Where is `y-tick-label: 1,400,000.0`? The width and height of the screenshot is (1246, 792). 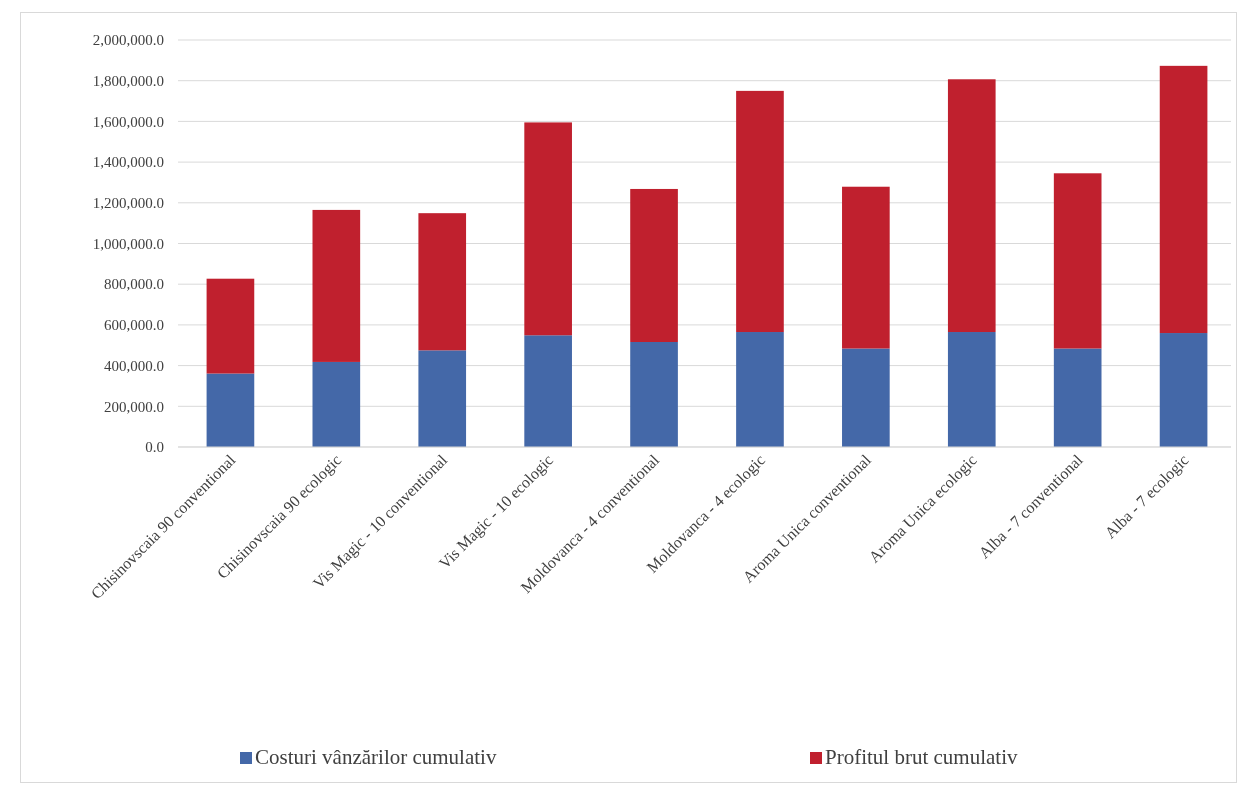 y-tick-label: 1,400,000.0 is located at coordinates (128, 162).